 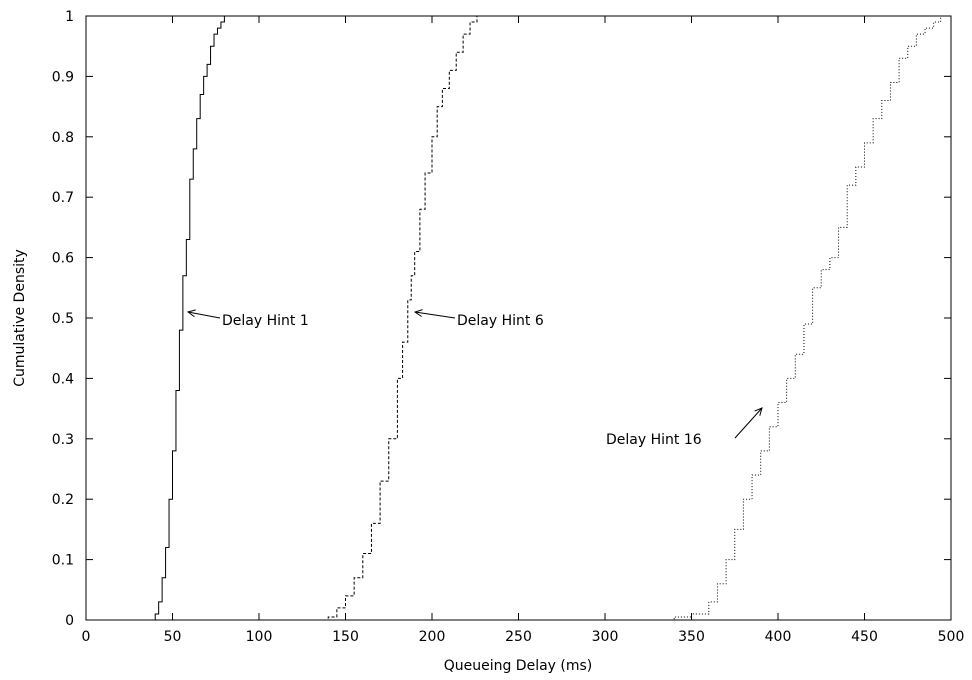 What do you see at coordinates (432, 637) in the screenshot?
I see `x-tick-label: 200` at bounding box center [432, 637].